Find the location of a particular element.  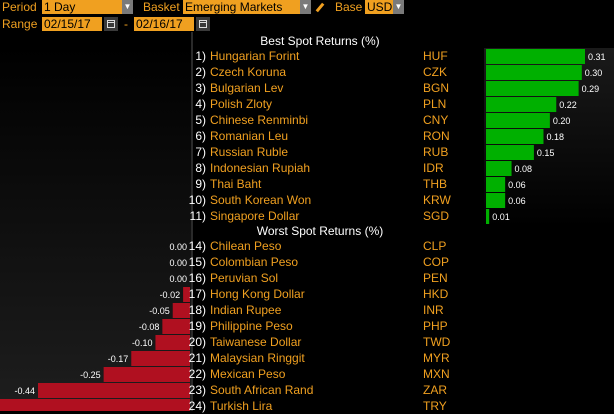

base-label: Base is located at coordinates (349, 7).